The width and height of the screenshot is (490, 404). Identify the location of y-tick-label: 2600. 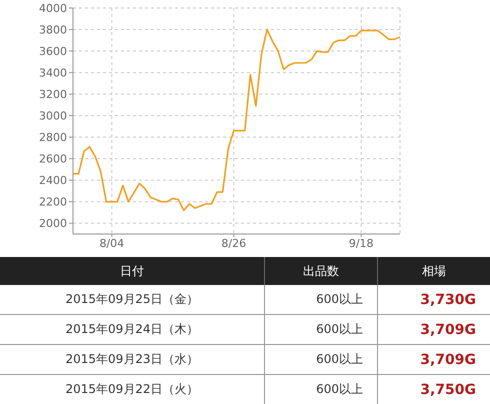
(53, 159).